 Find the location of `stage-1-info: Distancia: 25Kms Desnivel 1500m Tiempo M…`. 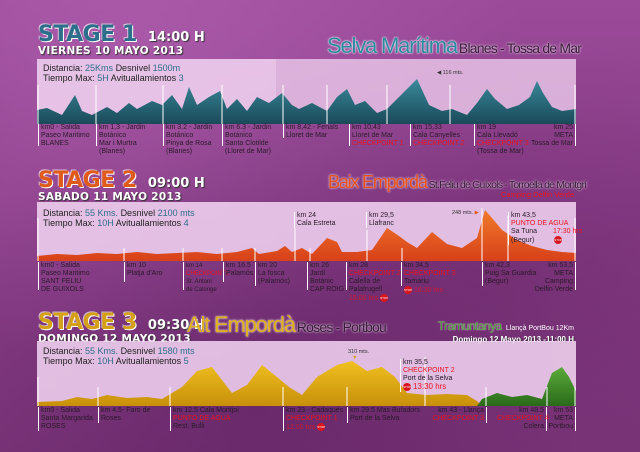

stage-1-info: Distancia: 25Kms Desnivel 1500m Tiempo M… is located at coordinates (113, 73).